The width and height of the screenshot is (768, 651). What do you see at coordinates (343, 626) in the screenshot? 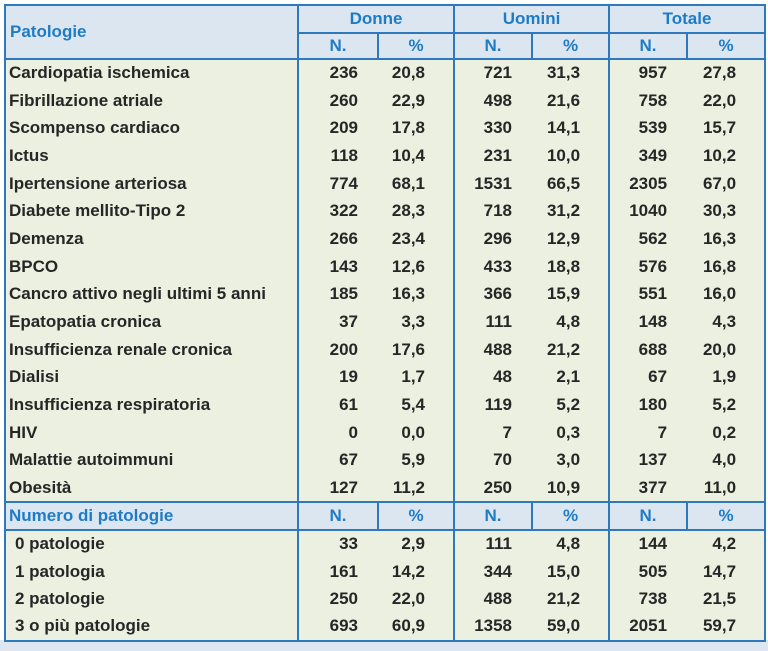
I see `cell-donne-n: 693` at bounding box center [343, 626].